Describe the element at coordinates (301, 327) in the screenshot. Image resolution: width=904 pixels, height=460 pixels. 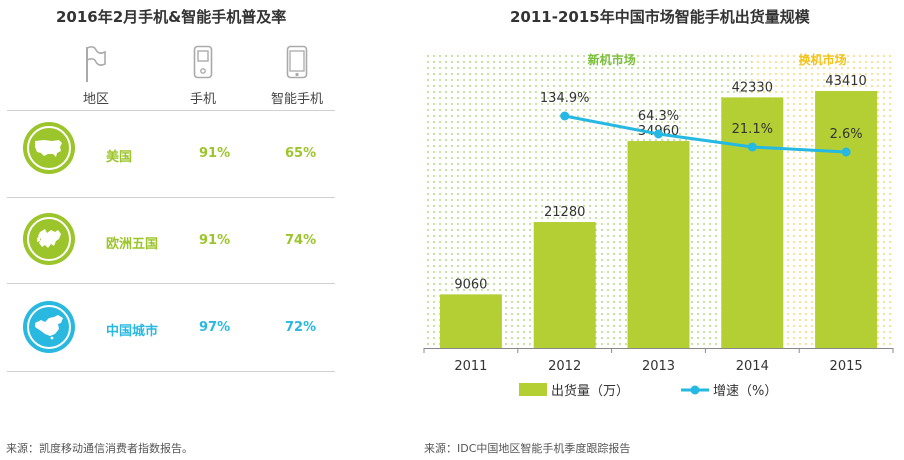
I see `row-china-smartphone: 72%` at that location.